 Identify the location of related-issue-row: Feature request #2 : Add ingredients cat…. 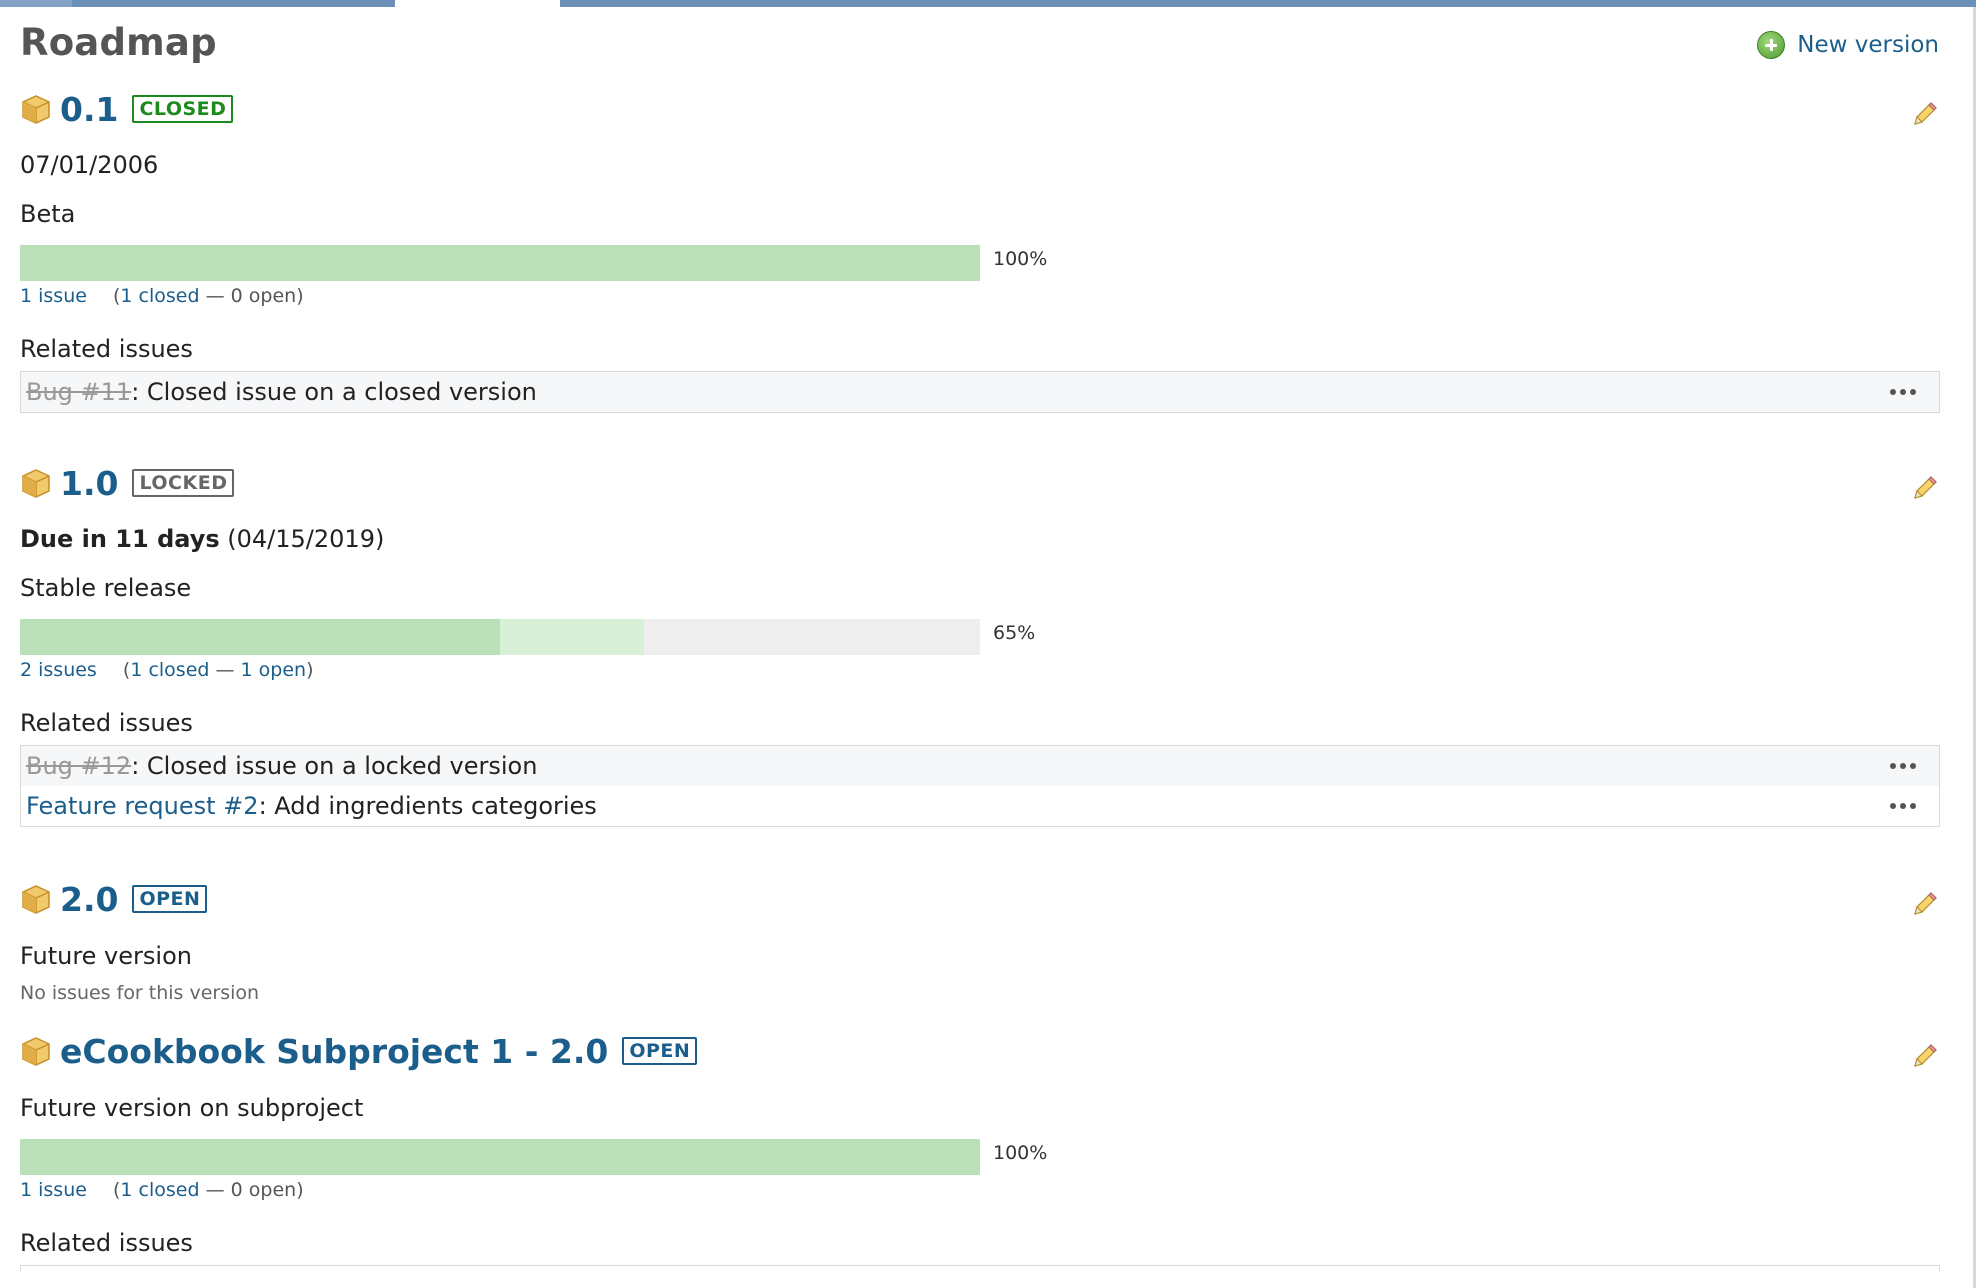
(980, 806).